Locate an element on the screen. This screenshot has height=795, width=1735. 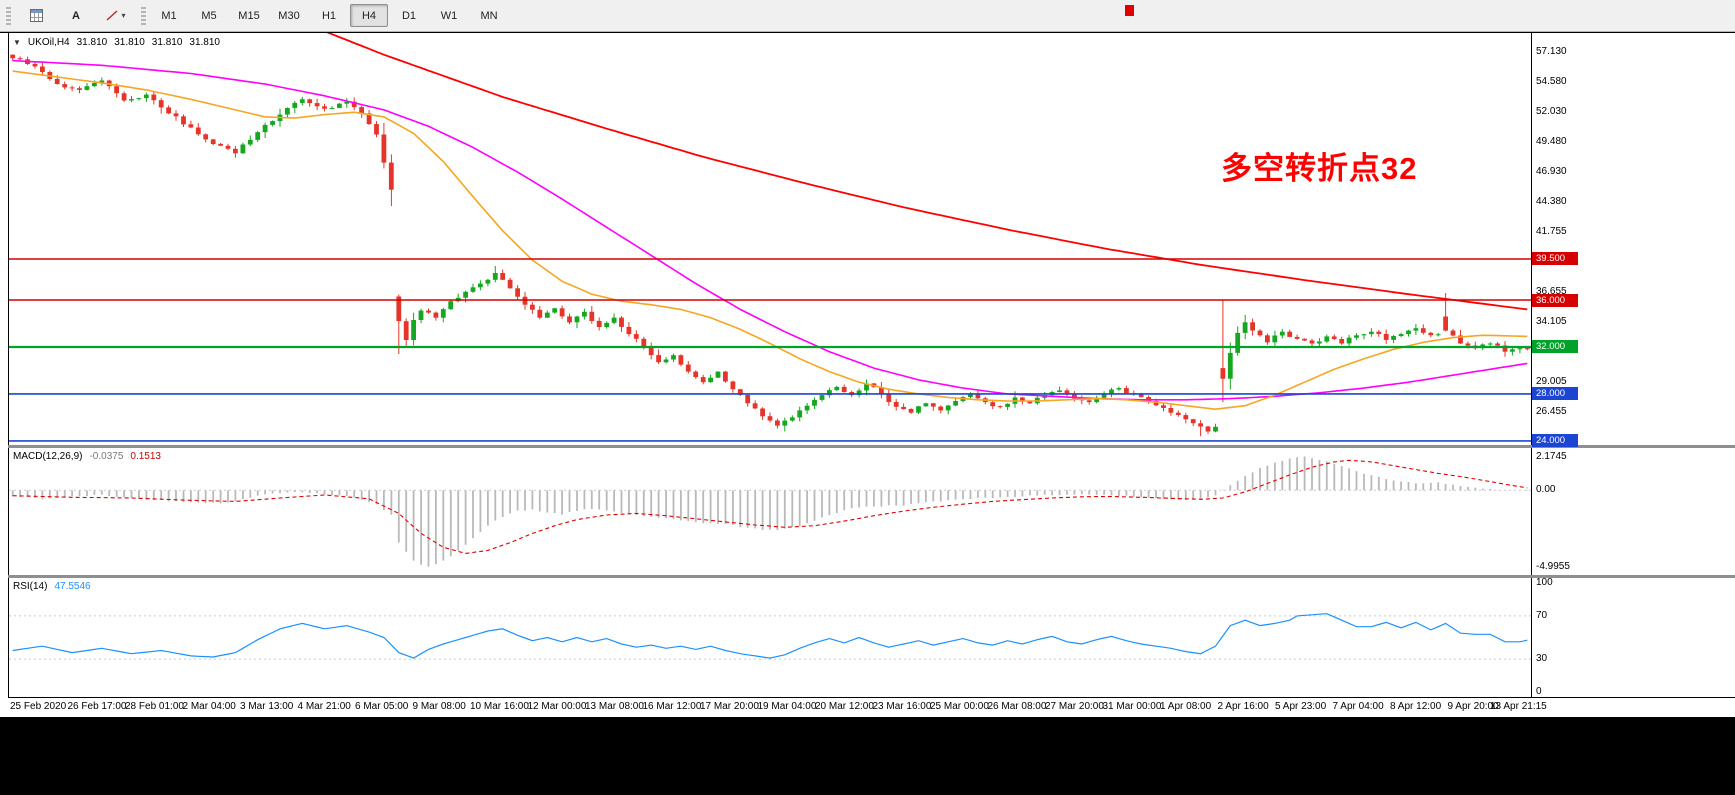
time-label: 2 Mar 04:00 is located at coordinates (209, 706).